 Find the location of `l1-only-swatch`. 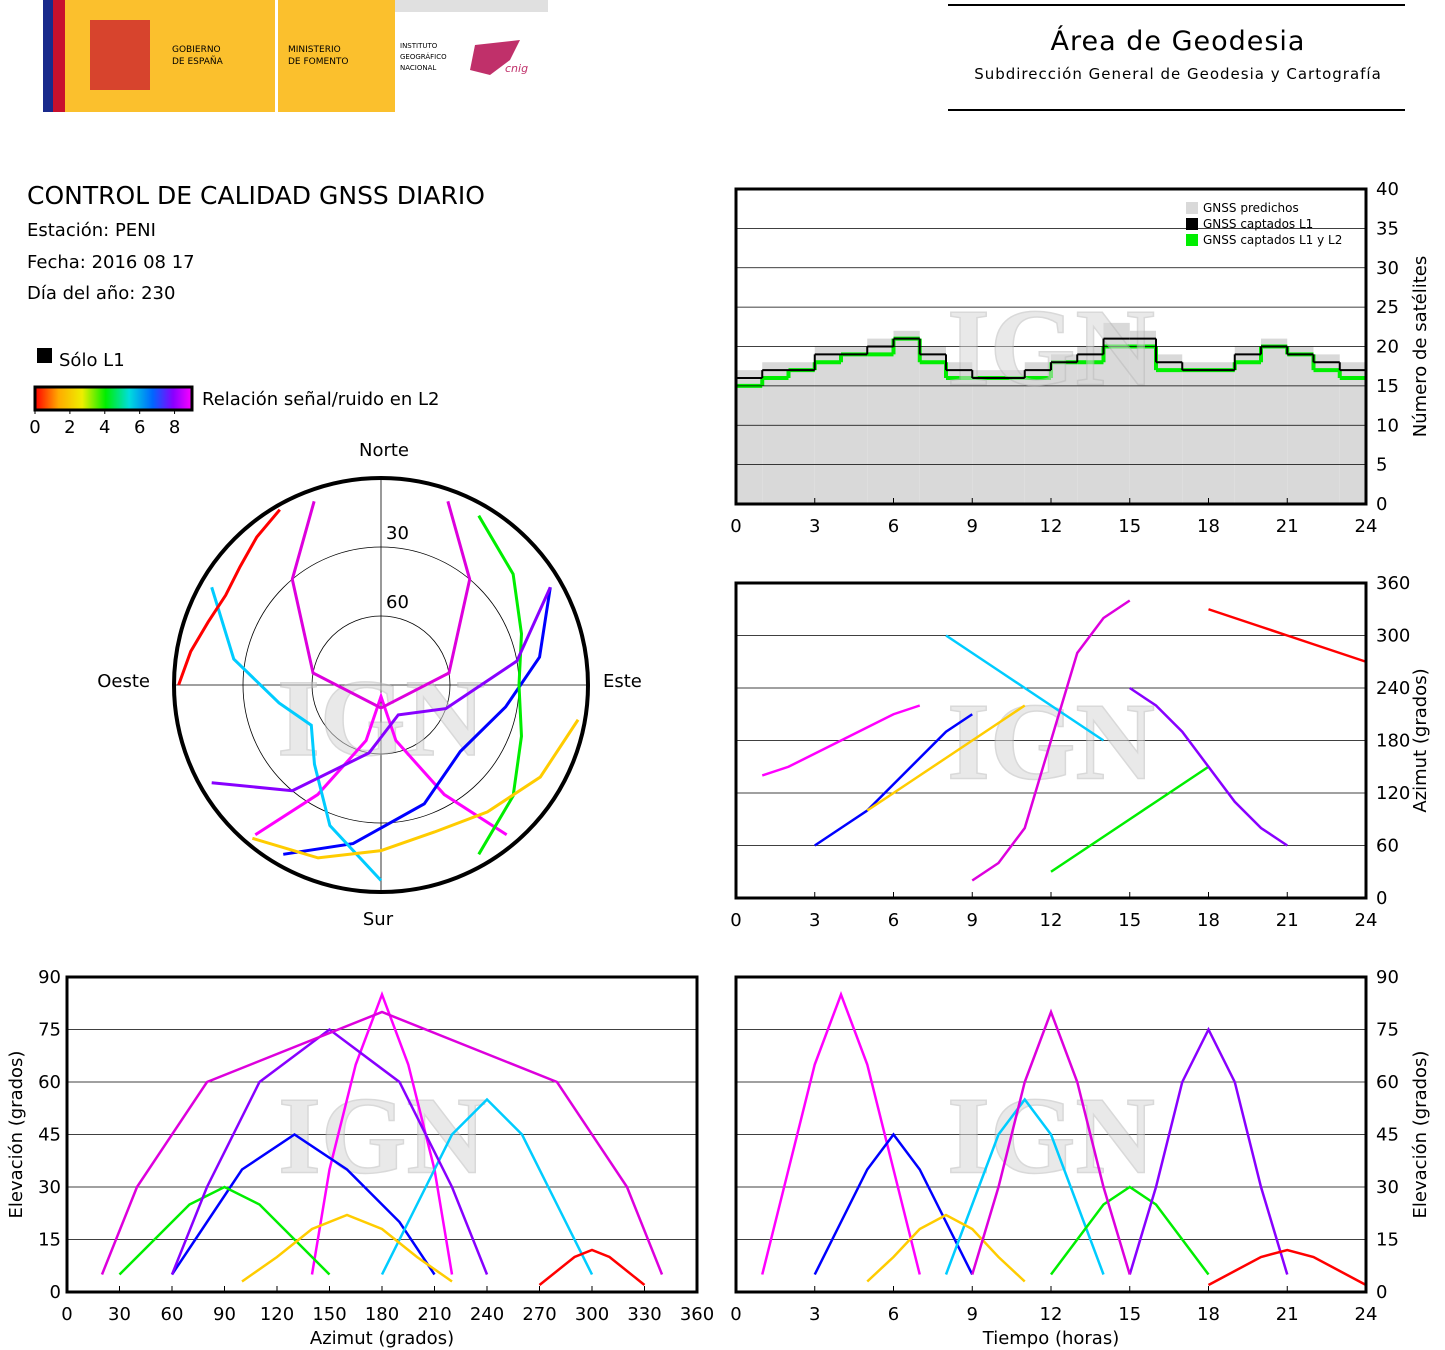

l1-only-swatch is located at coordinates (44, 355).